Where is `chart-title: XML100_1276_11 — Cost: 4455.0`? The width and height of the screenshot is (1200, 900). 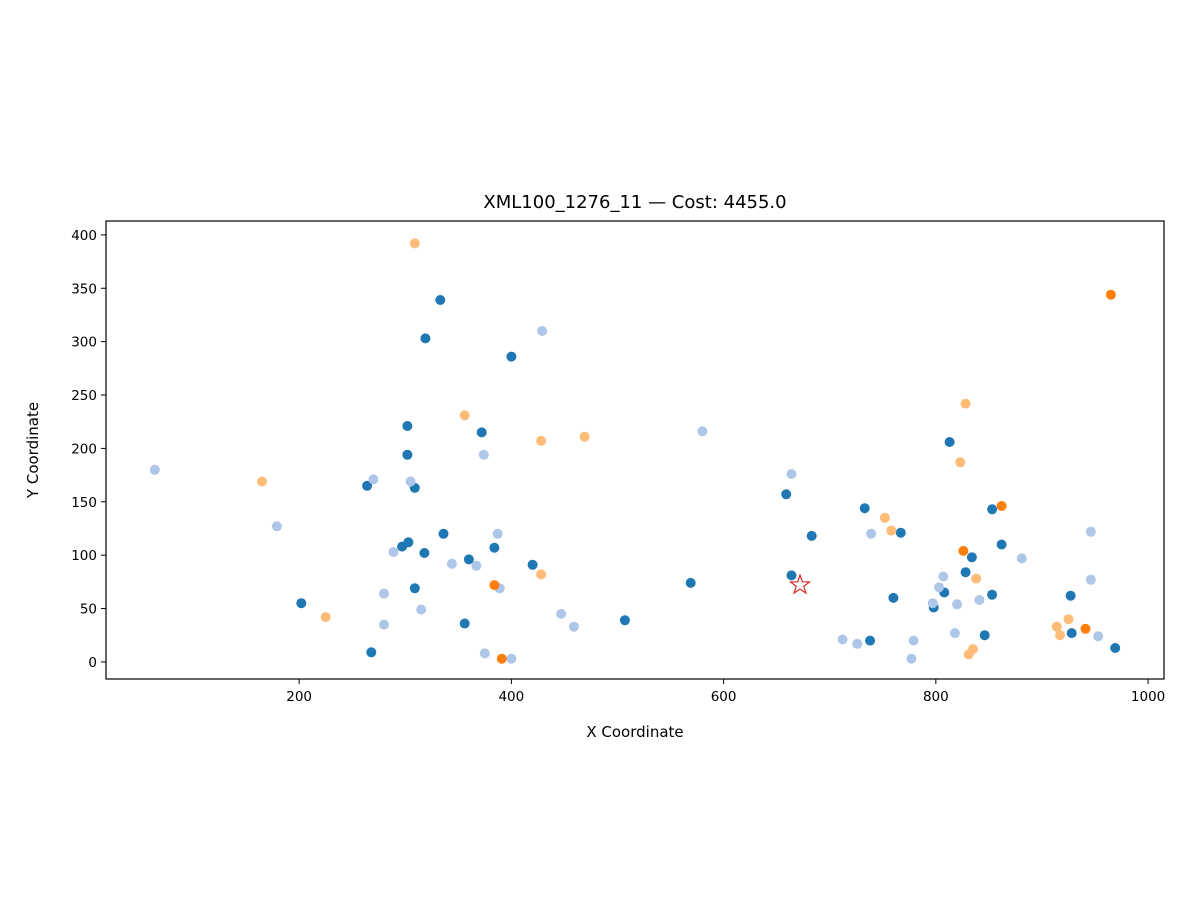 chart-title: XML100_1276_11 — Cost: 4455.0 is located at coordinates (634, 202).